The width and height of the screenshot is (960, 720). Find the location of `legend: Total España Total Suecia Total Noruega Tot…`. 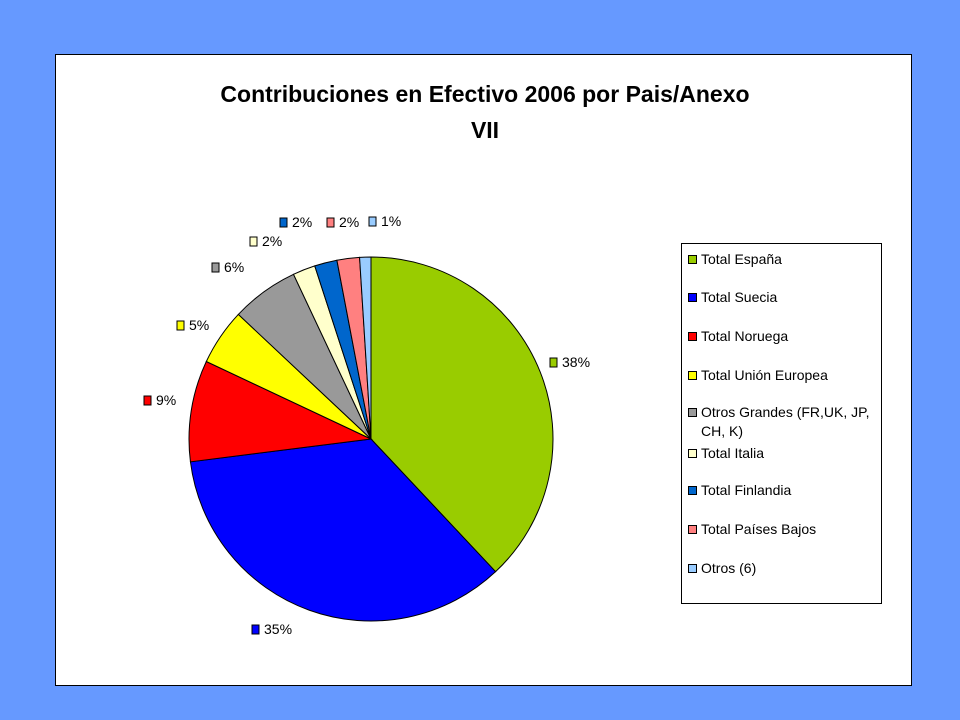

legend: Total España Total Suecia Total Noruega Tot… is located at coordinates (781, 423).